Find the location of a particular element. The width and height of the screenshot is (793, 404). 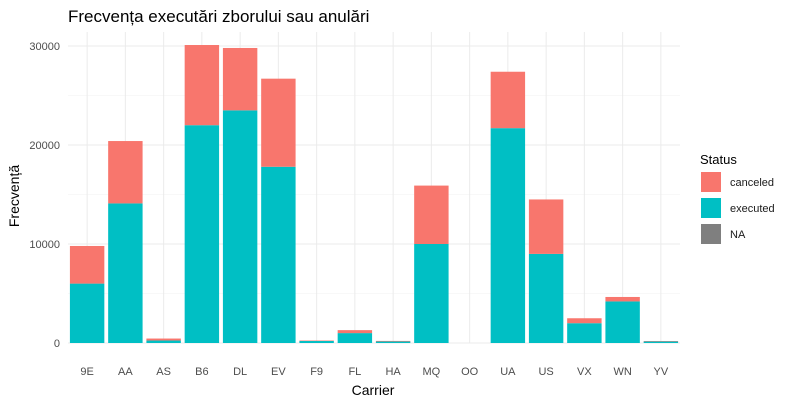

x-tick-label: DL is located at coordinates (240, 372).